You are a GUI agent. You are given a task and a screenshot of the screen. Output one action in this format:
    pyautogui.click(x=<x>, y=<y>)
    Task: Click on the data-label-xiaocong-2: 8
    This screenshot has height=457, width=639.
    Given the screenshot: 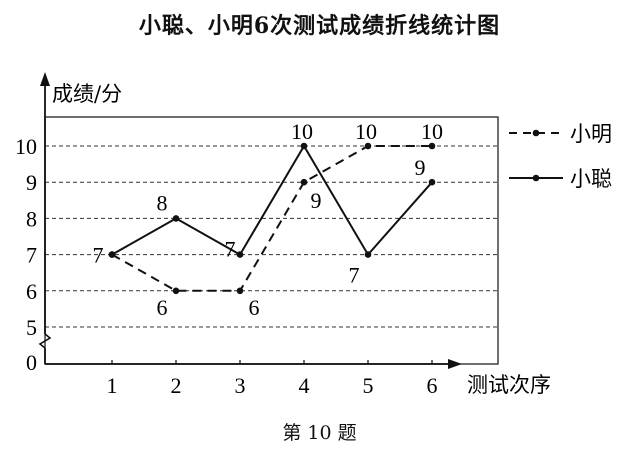 What is the action you would take?
    pyautogui.click(x=162, y=202)
    